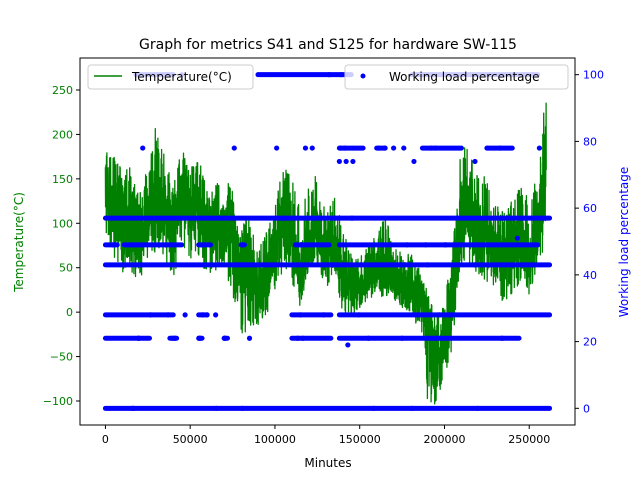  What do you see at coordinates (590, 141) in the screenshot?
I see `right-y-tick-label: 80` at bounding box center [590, 141].